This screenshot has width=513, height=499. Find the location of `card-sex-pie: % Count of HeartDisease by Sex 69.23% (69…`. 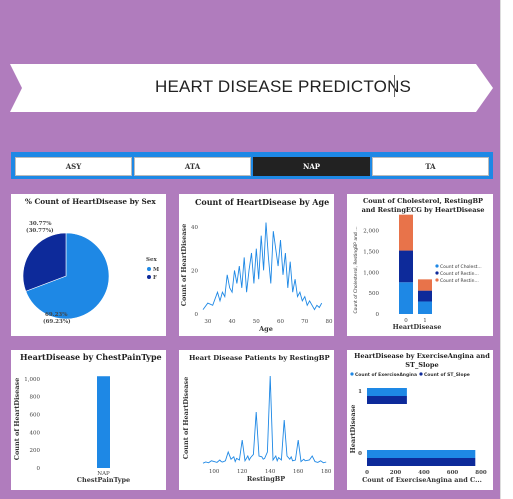

card-sex-pie: % Count of HeartDisease by Sex 69.23% (69… is located at coordinates (88, 265).